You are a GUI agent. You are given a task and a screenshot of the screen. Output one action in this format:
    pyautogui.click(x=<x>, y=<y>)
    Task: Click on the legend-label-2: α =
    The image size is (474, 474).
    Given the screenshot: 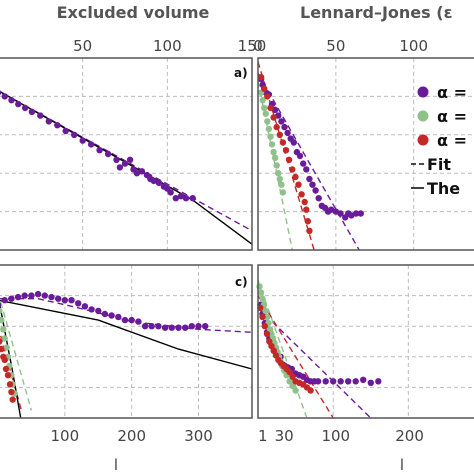 What is the action you would take?
    pyautogui.click(x=452, y=140)
    